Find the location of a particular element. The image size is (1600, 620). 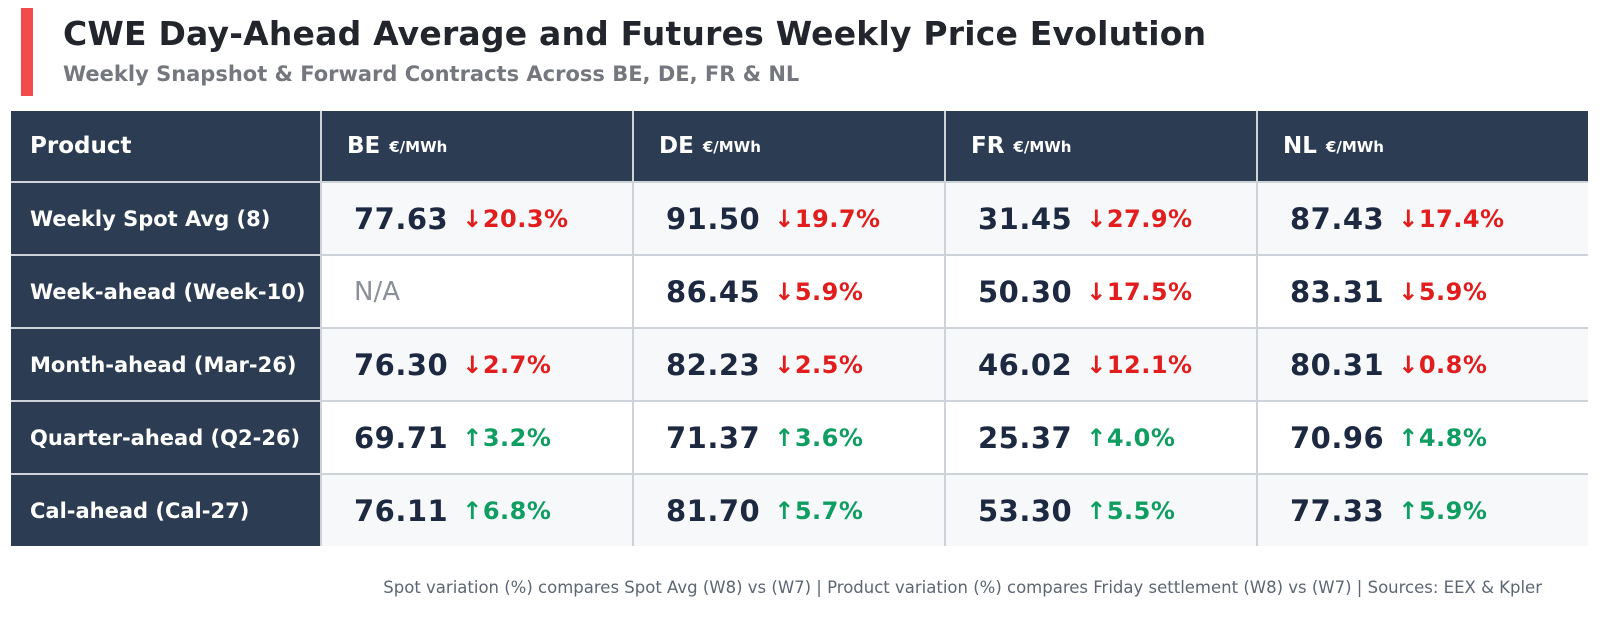

value-cell: 71.37 ↑3.6% is located at coordinates (789, 437).